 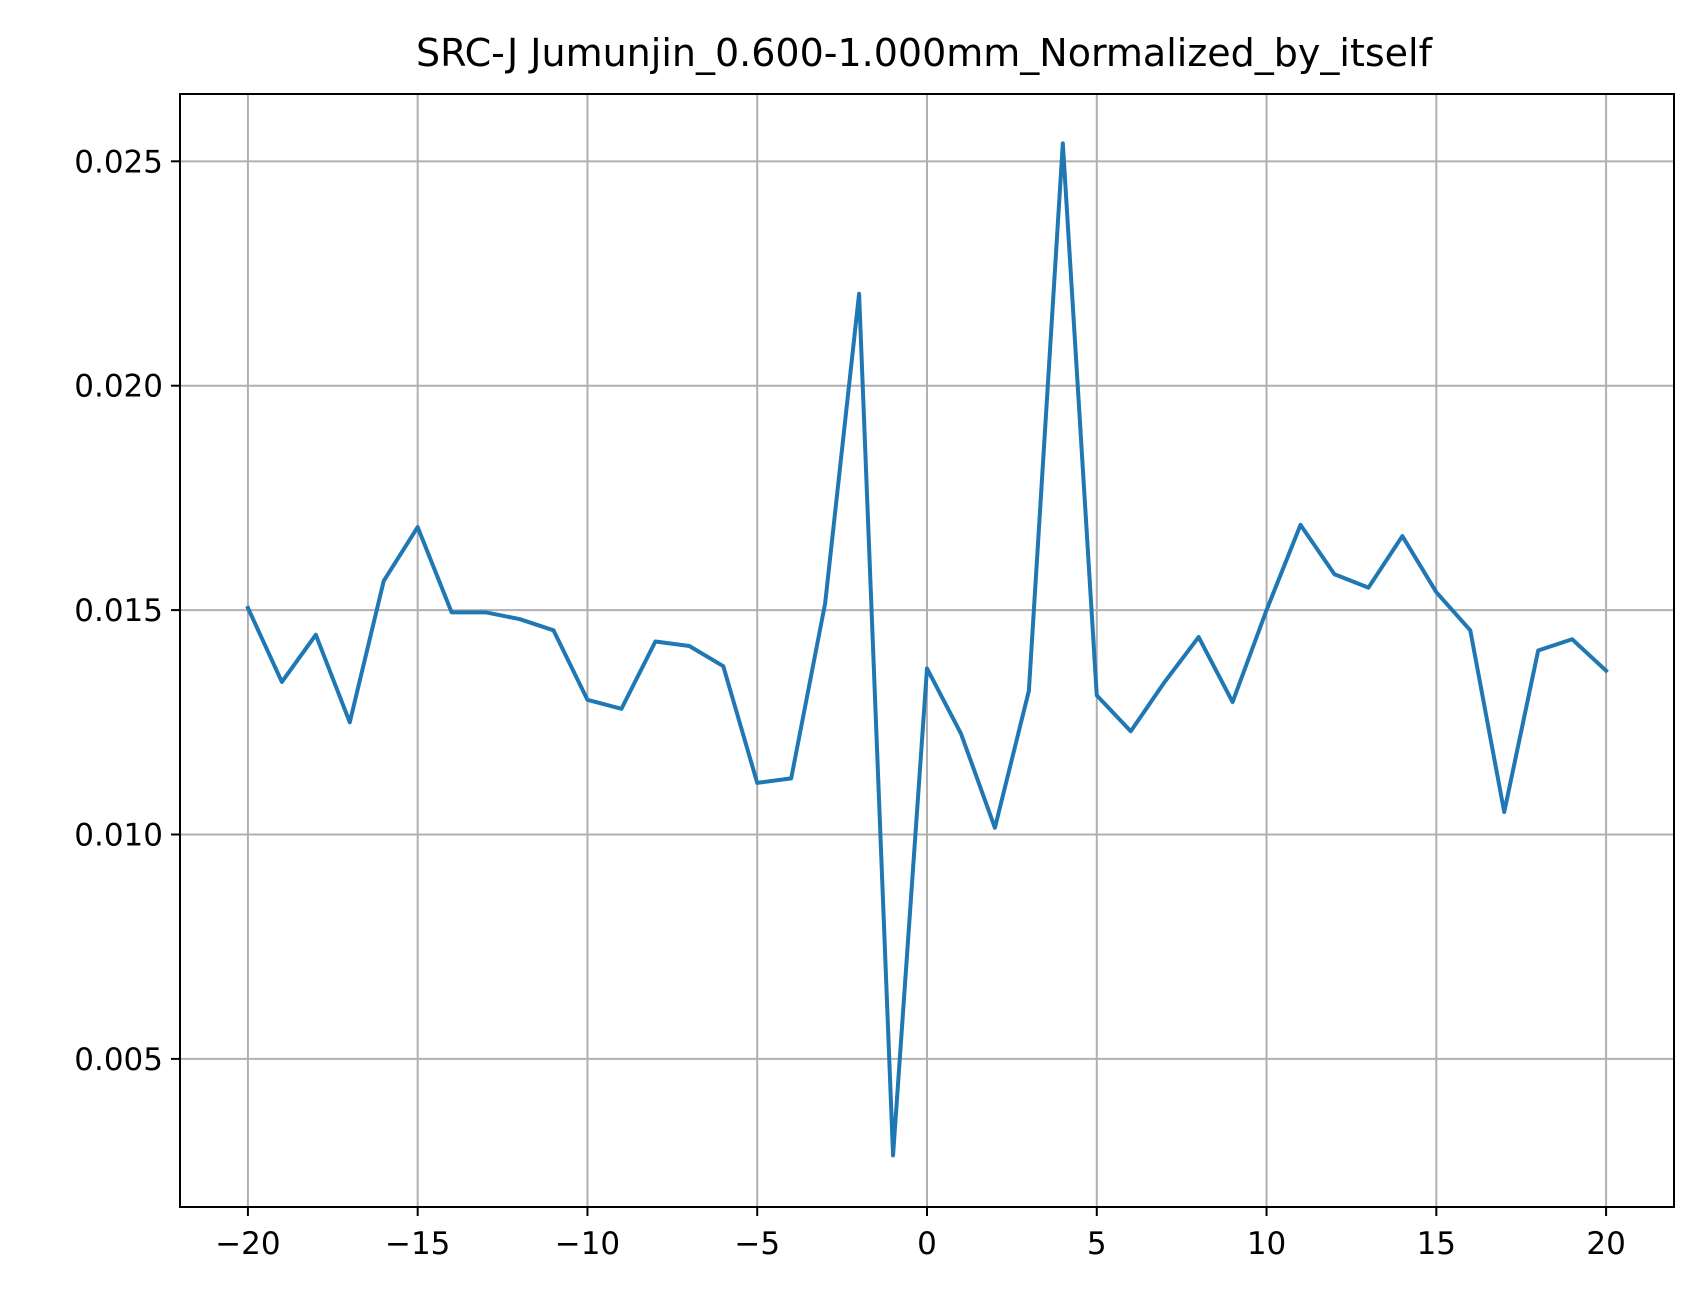 I want to click on x-axis: −20 −15 −10 −5 0 5 10 15 20, so click(x=920, y=1234).